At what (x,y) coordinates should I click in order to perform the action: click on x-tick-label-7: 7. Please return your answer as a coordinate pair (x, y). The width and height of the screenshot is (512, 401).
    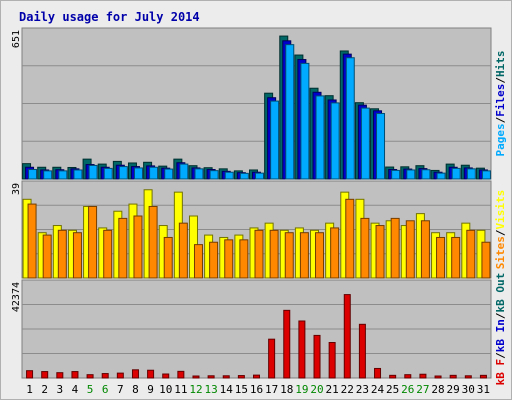
    Looking at the image, I should click on (120, 389).